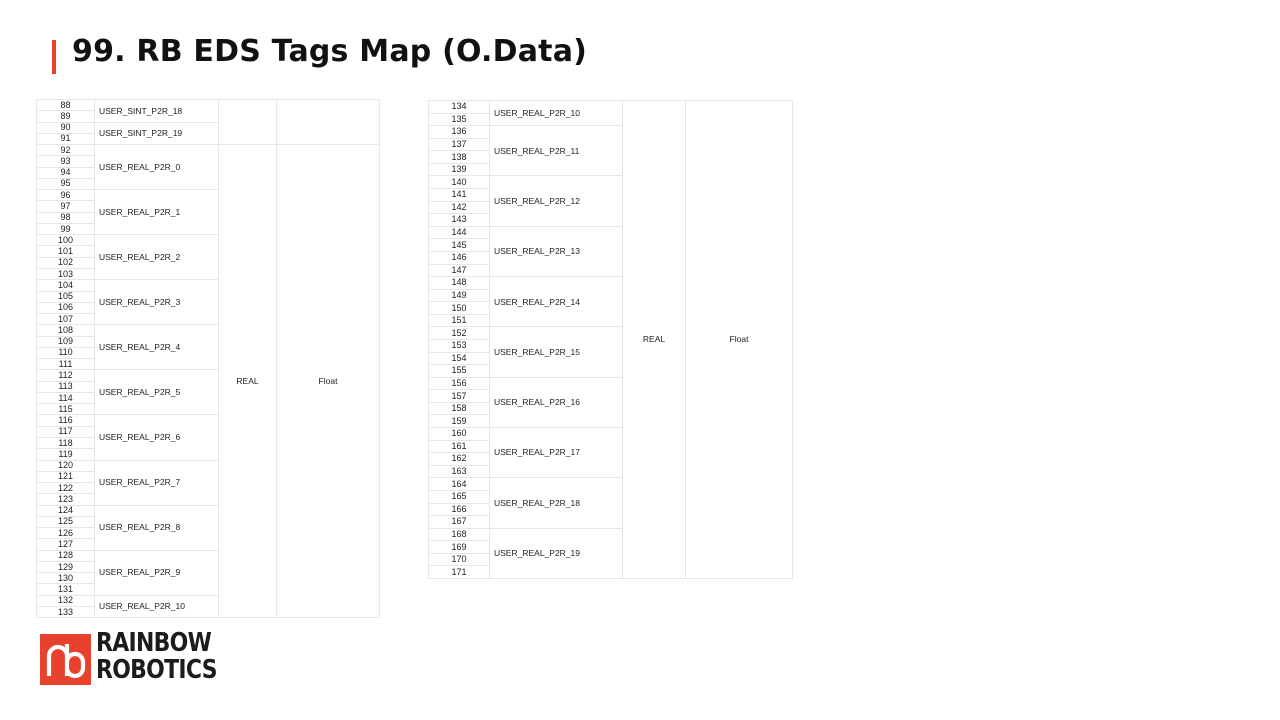 The height and width of the screenshot is (720, 1280). What do you see at coordinates (65, 105) in the screenshot?
I see `row-index: 88` at bounding box center [65, 105].